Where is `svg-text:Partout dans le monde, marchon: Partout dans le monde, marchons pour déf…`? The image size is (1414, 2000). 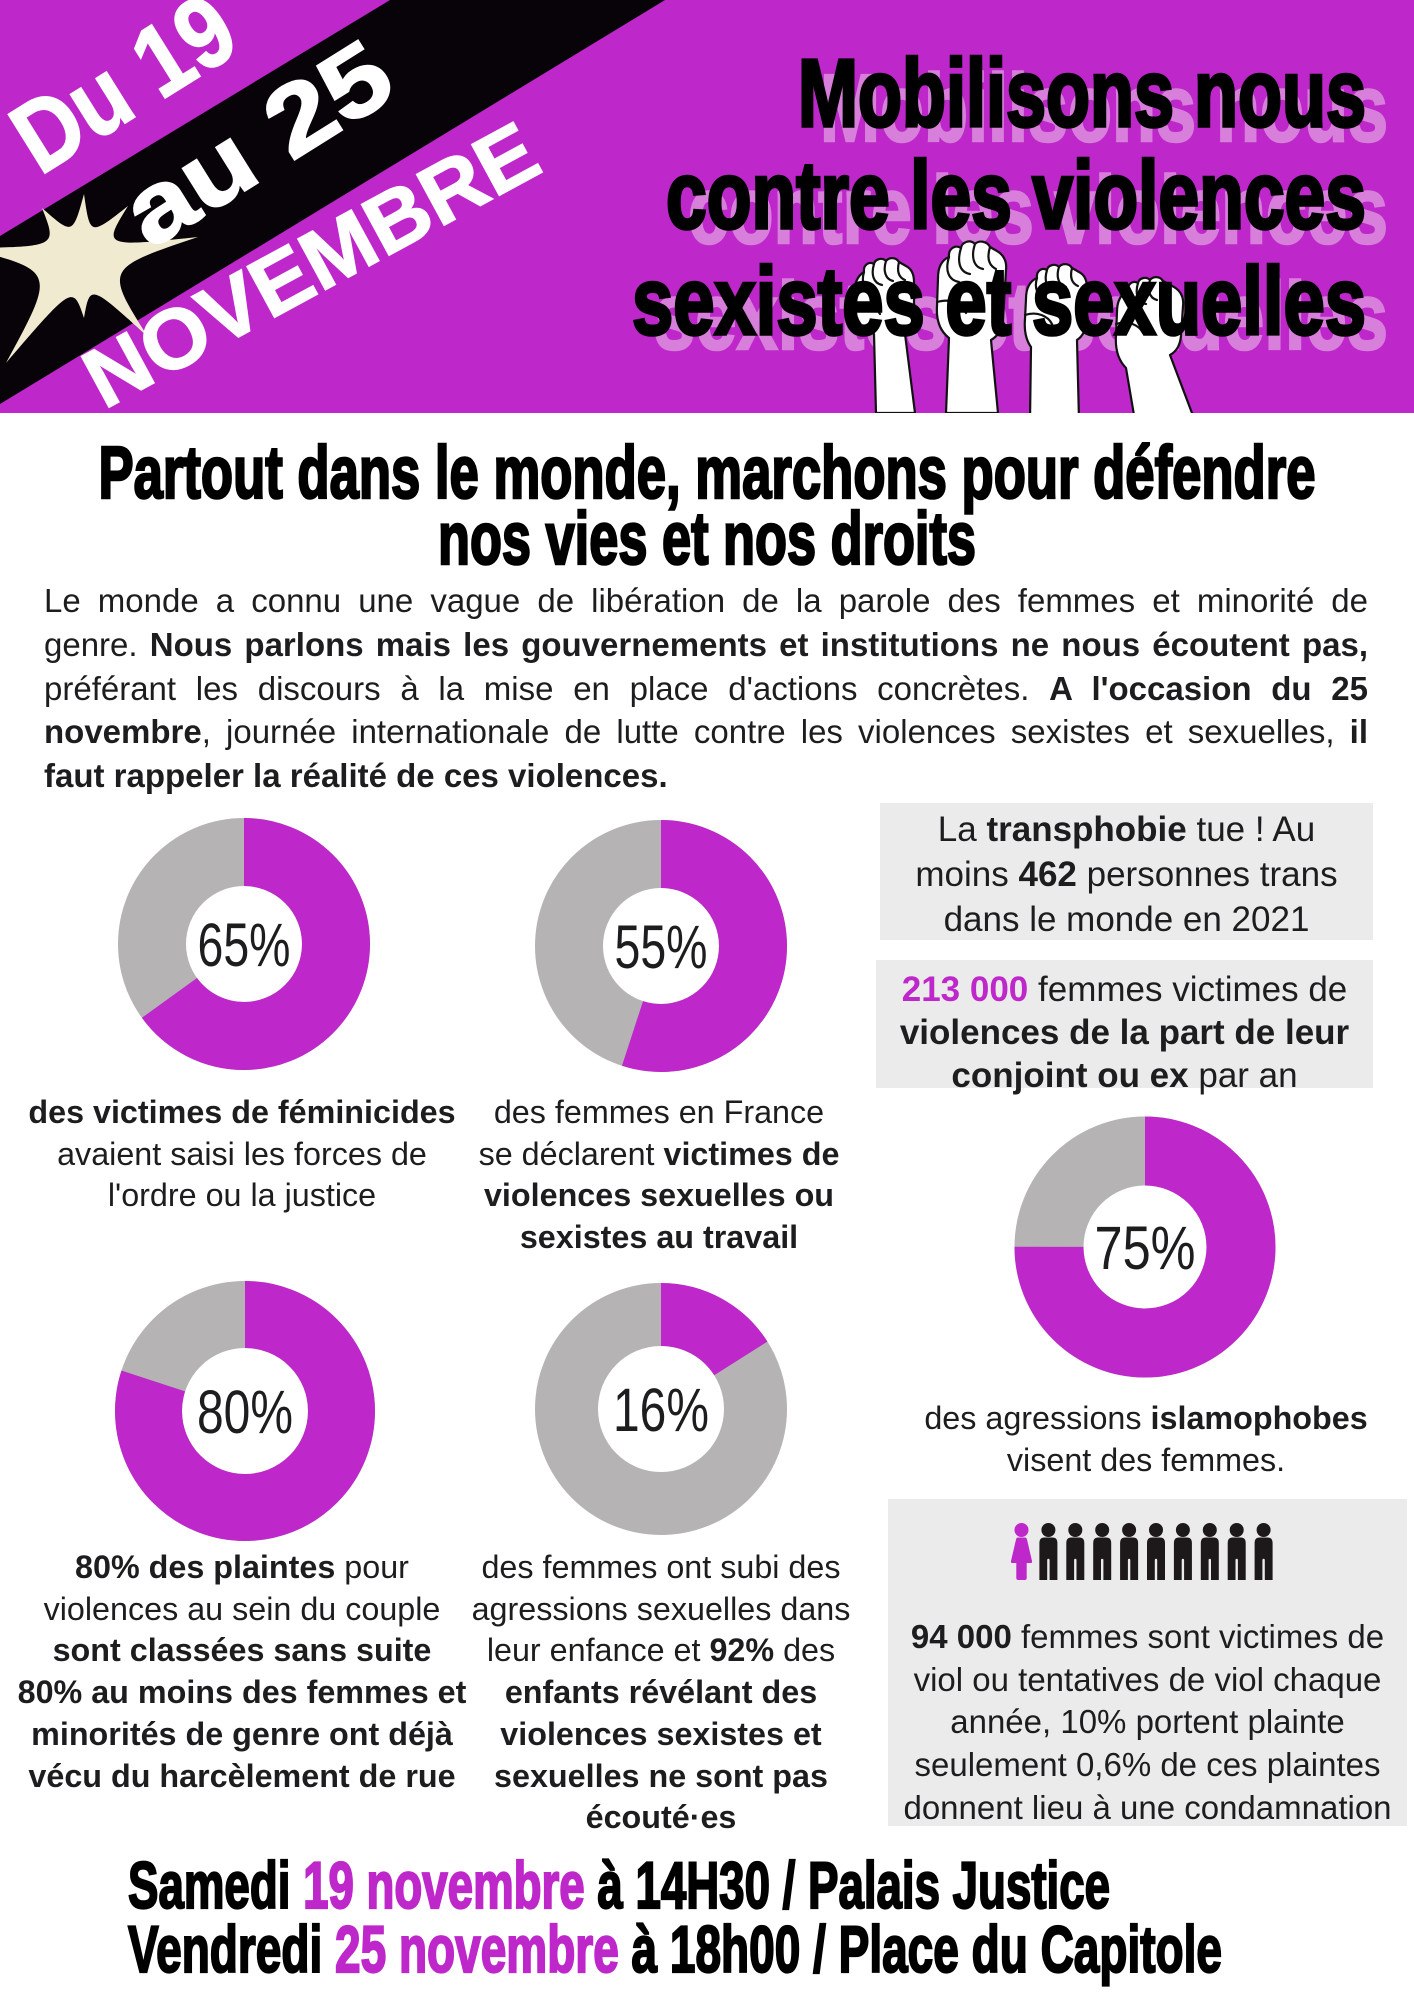 svg-text:Partout dans le monde, marchon: Partout dans le monde, marchons pour déf… is located at coordinates (707, 472).